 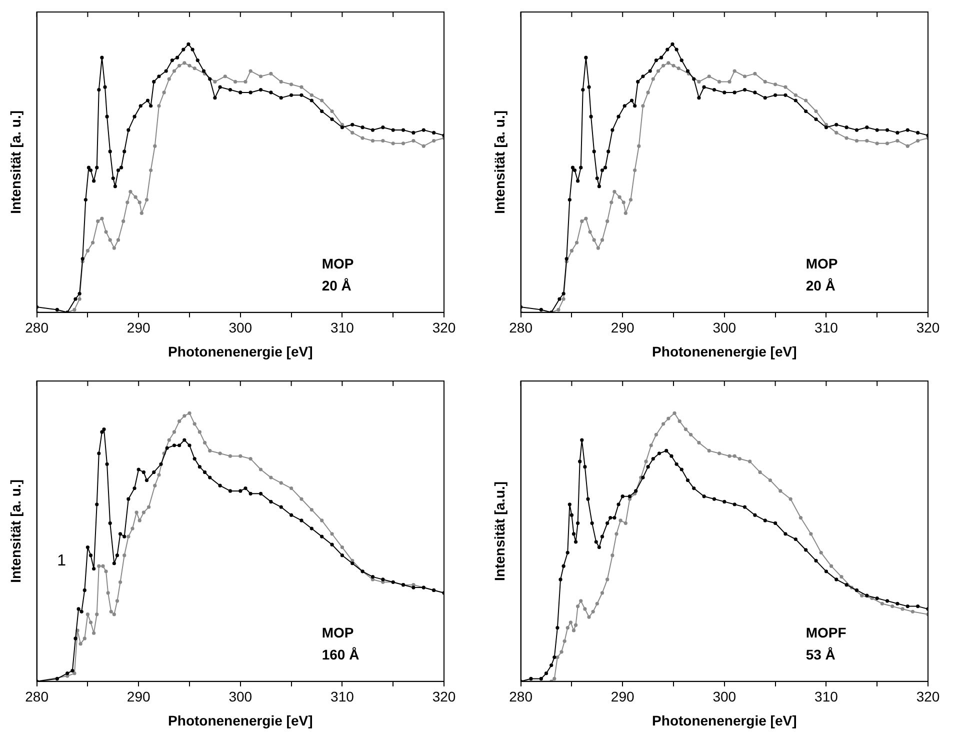 I want to click on annotation: 1, so click(x=61, y=561).